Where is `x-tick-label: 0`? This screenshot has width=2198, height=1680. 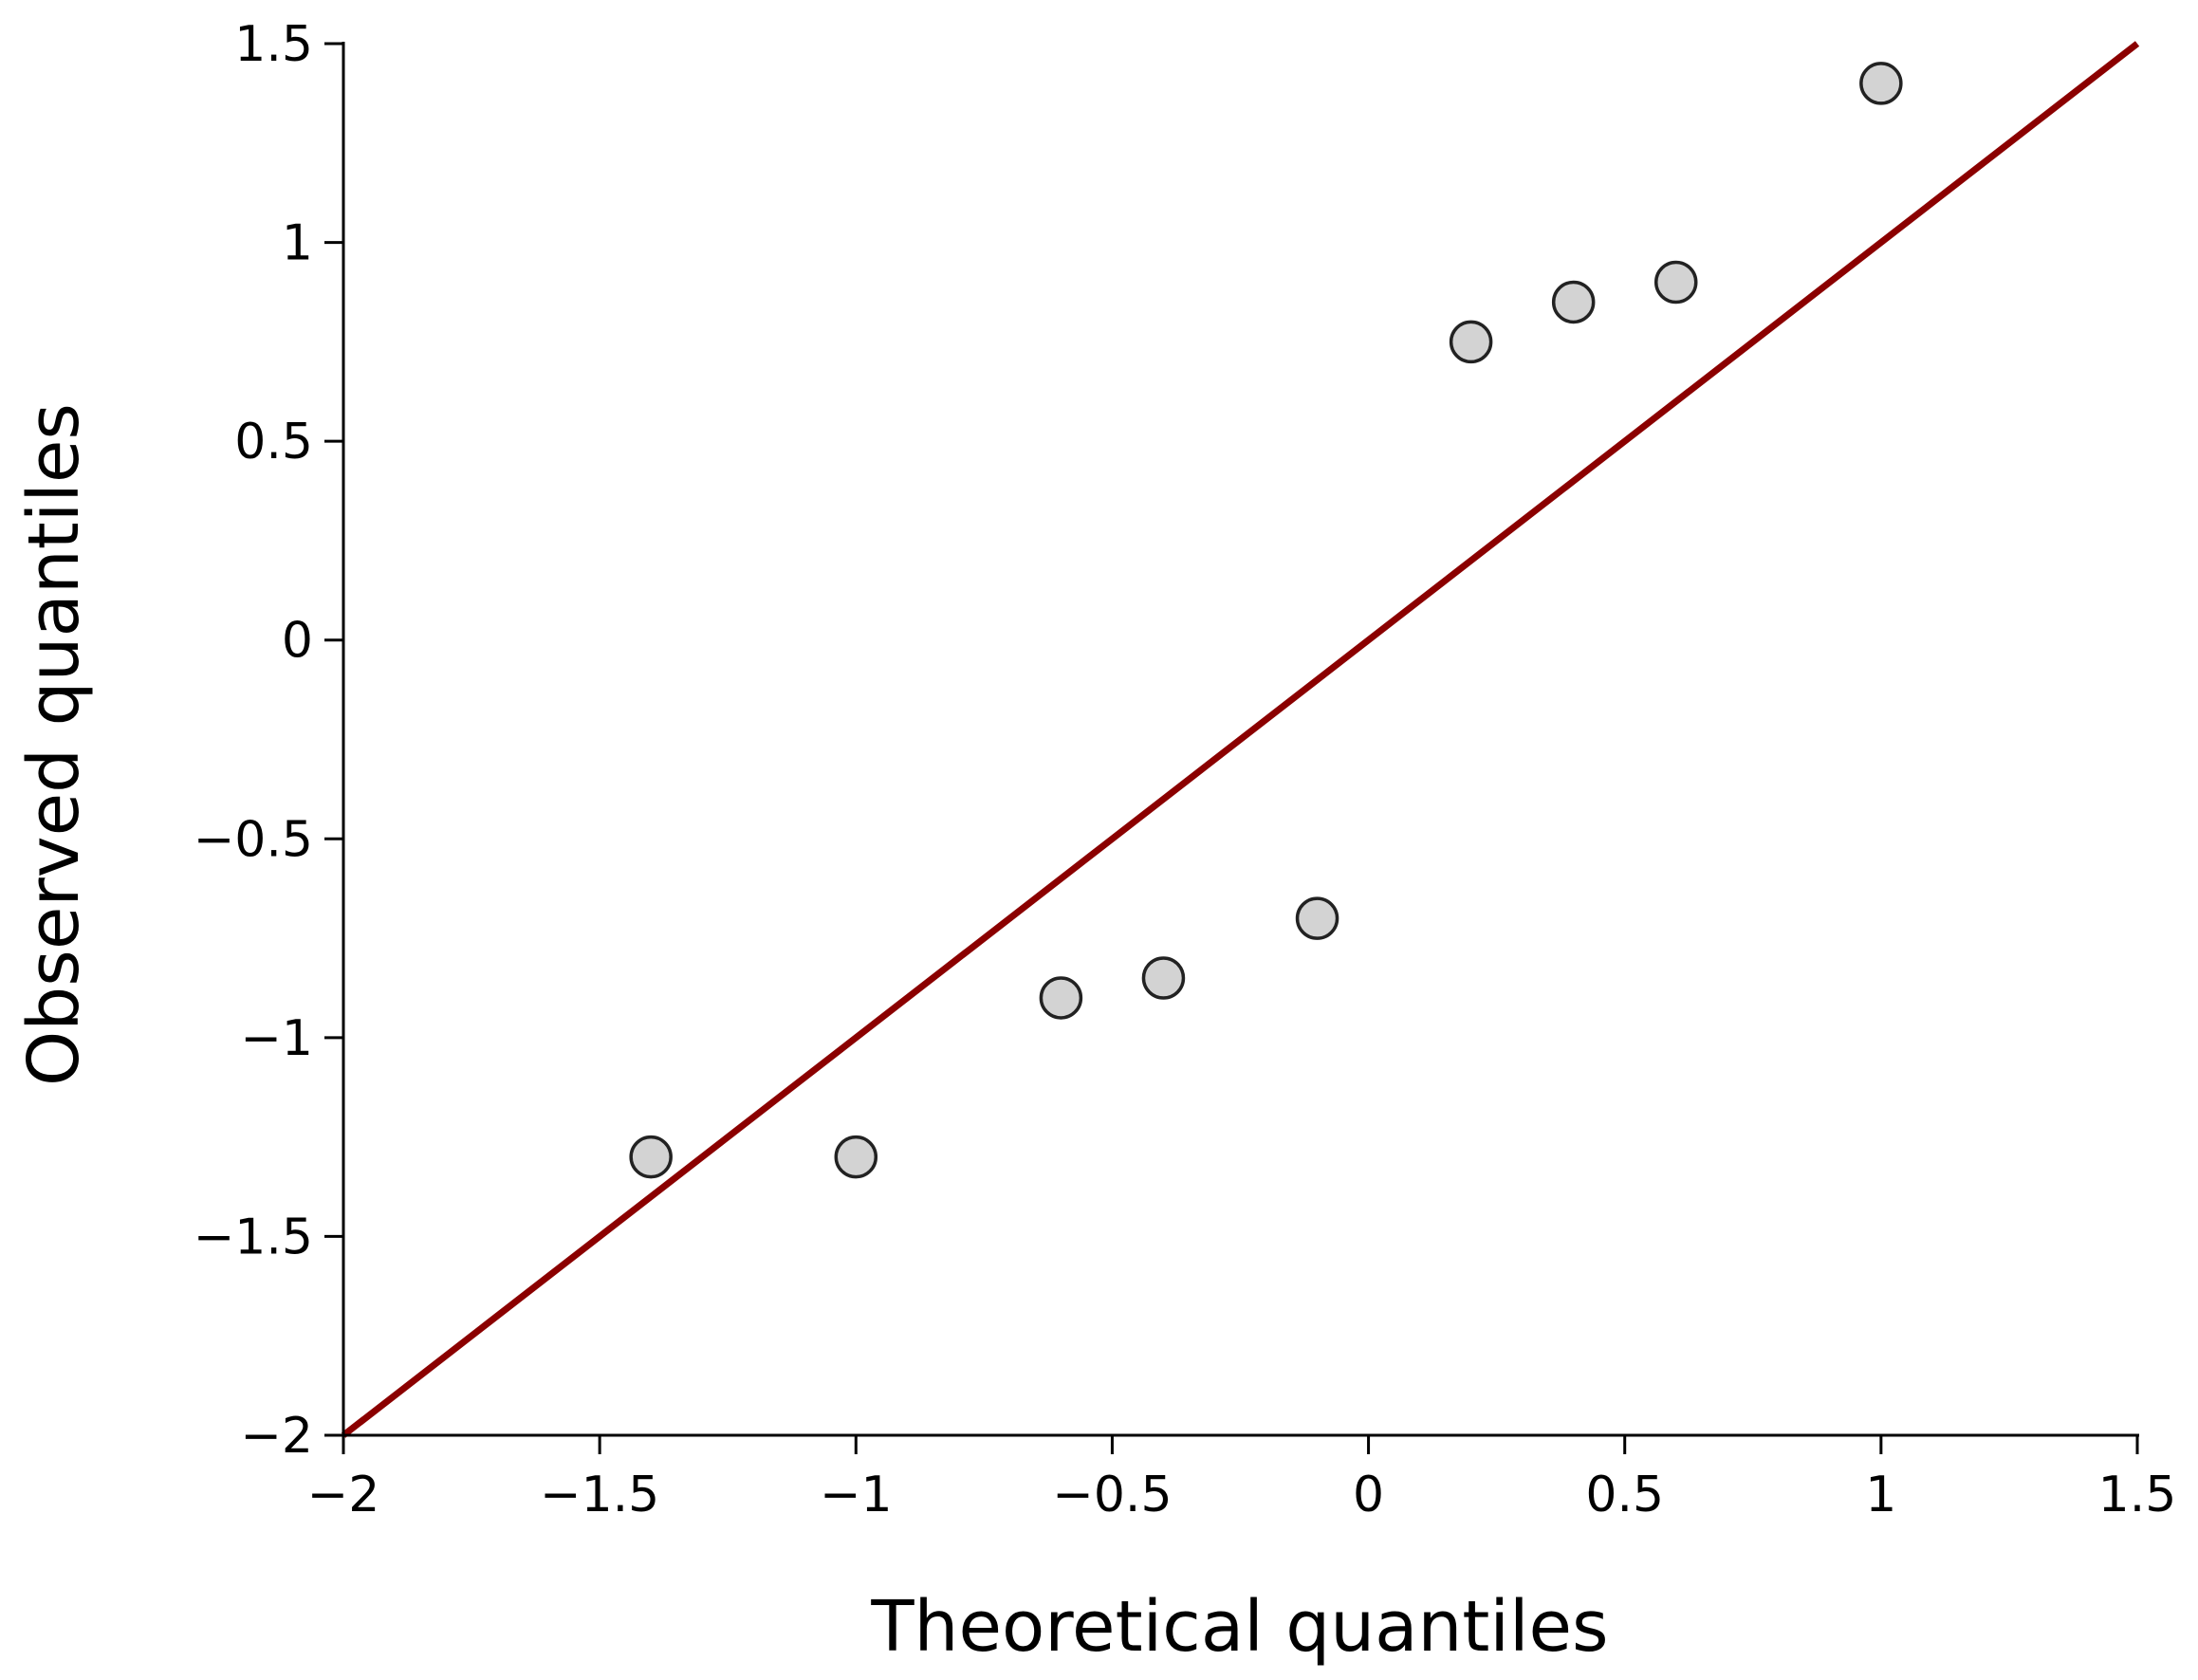 x-tick-label: 0 is located at coordinates (1368, 1495).